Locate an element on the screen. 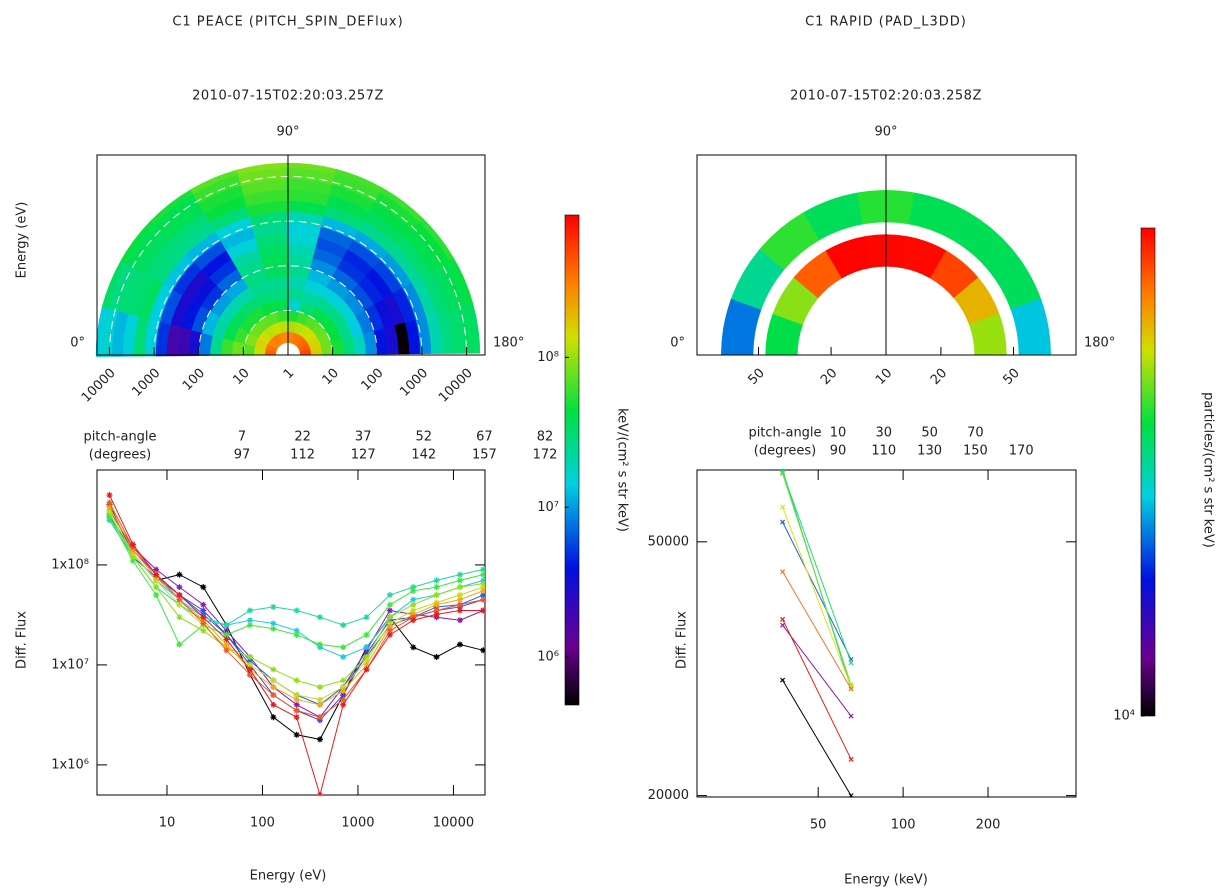 The height and width of the screenshot is (890, 1220). y-axis-label: Diff. Flux is located at coordinates (22, 640).